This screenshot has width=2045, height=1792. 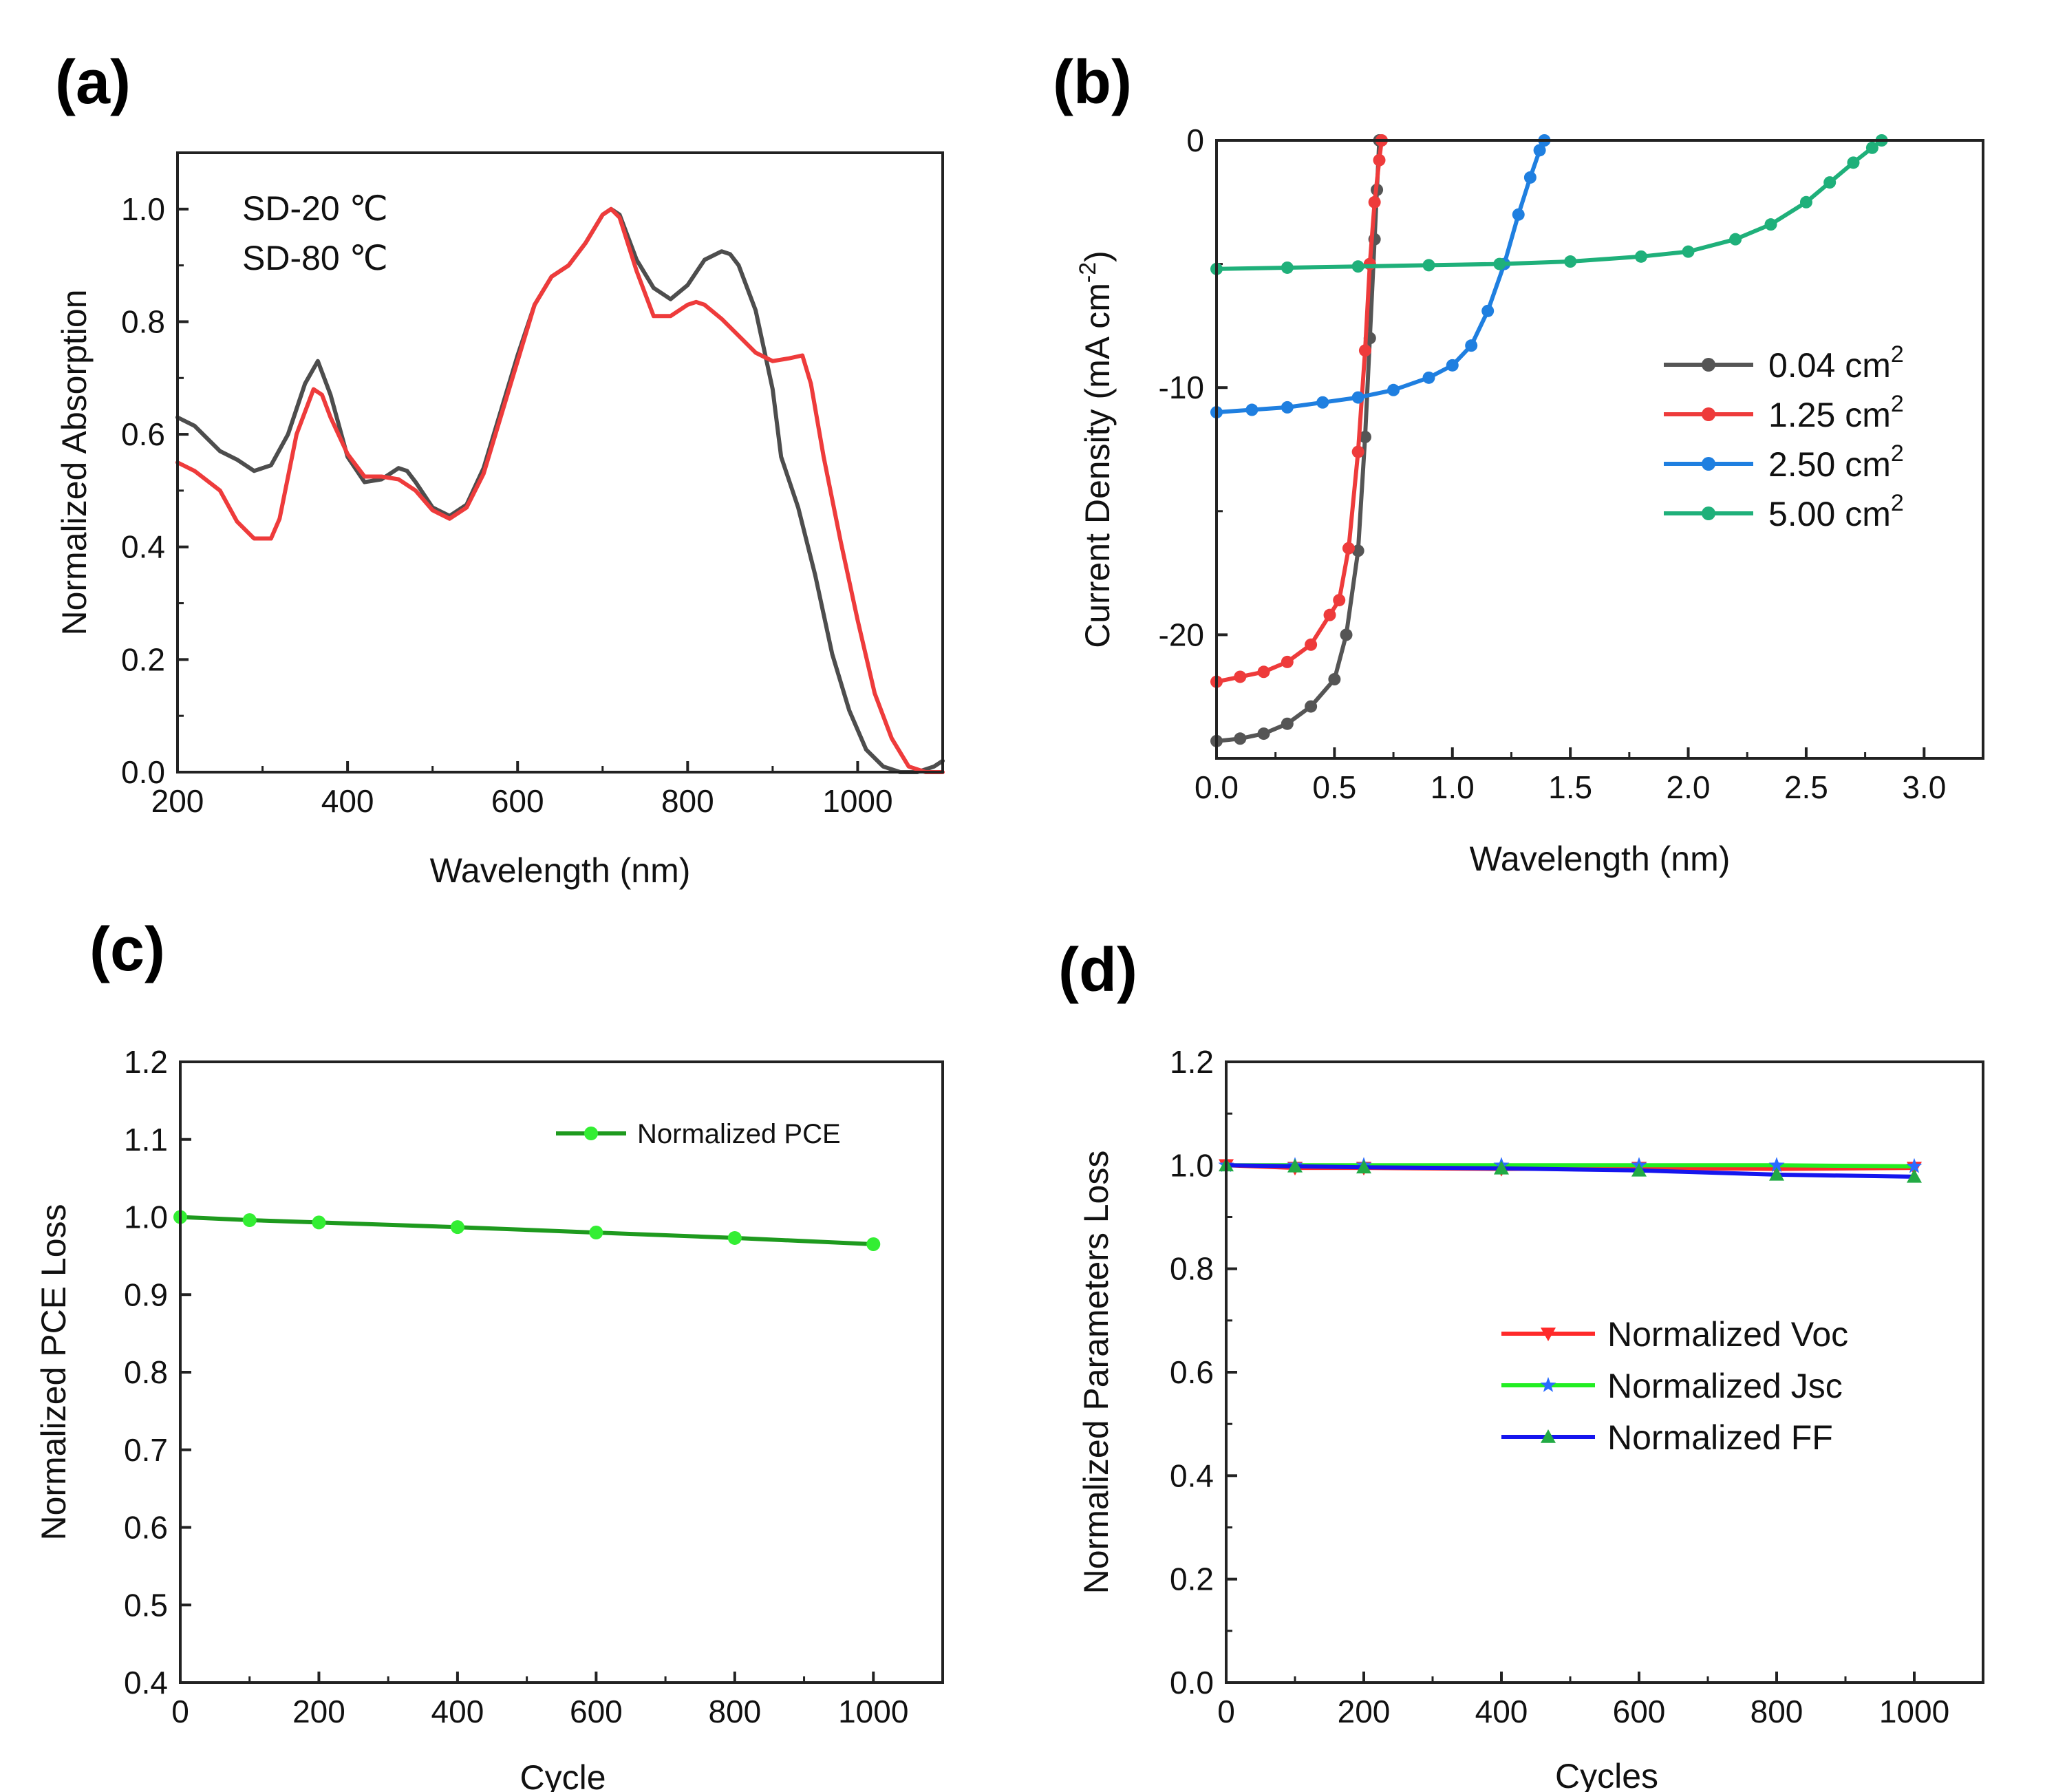 What do you see at coordinates (1217, 787) in the screenshot?
I see `plot-b-xtick-label: 0.0` at bounding box center [1217, 787].